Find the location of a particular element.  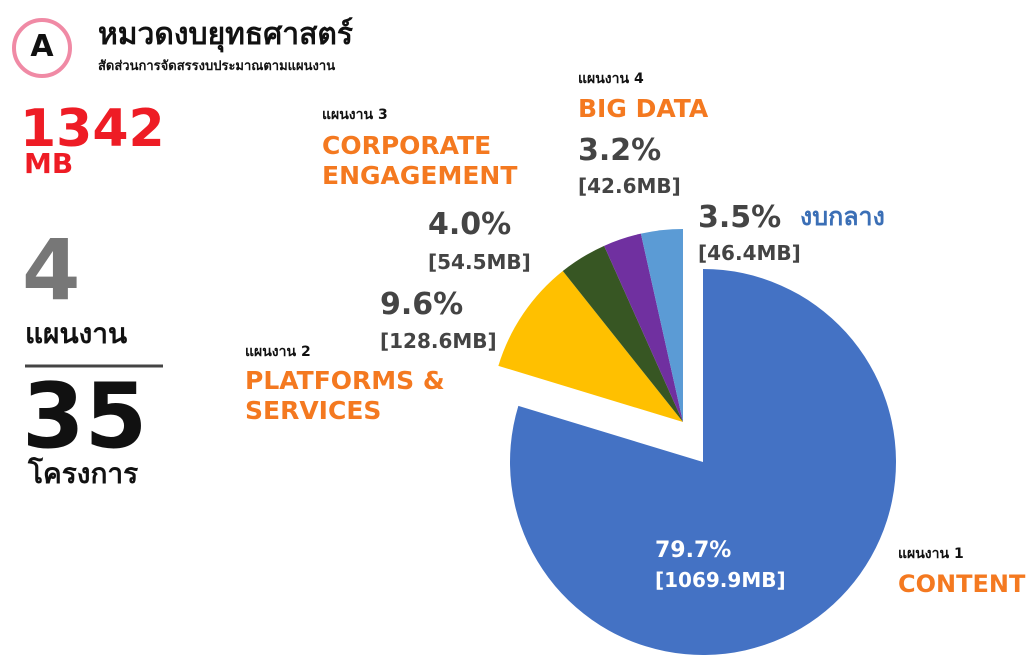

total-unit: MB is located at coordinates (49, 163).